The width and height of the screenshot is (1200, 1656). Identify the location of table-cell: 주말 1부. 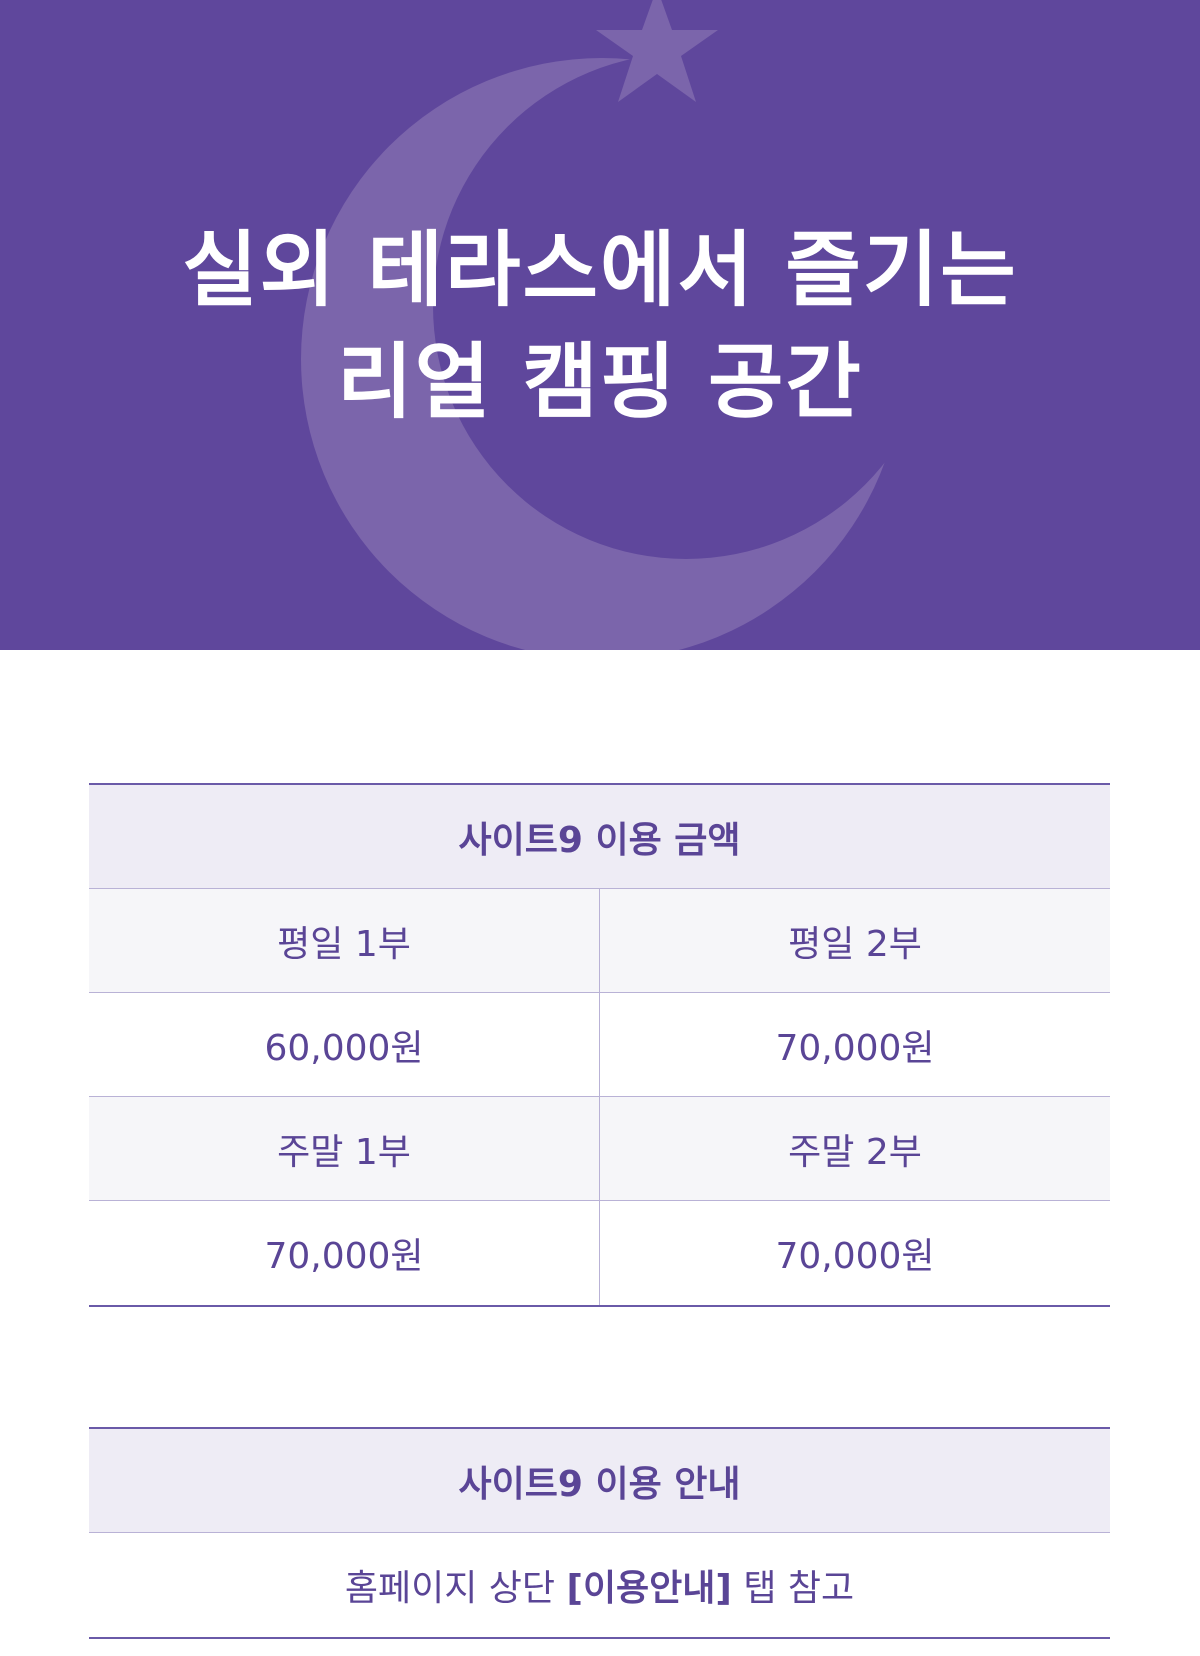
(344, 1152).